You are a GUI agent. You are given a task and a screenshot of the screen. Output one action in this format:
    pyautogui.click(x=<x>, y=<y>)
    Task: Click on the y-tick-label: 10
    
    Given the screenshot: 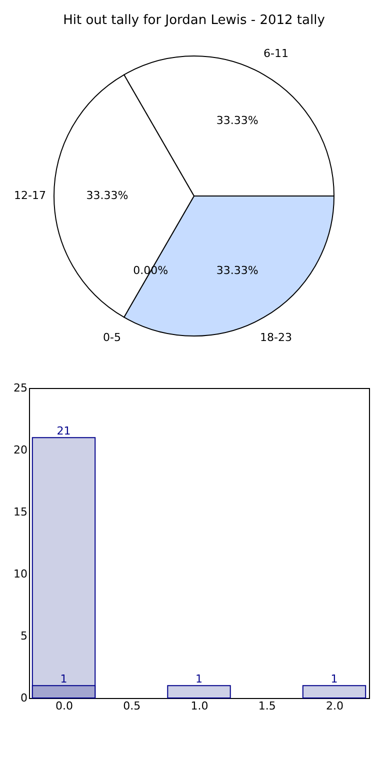 What is the action you would take?
    pyautogui.click(x=21, y=574)
    